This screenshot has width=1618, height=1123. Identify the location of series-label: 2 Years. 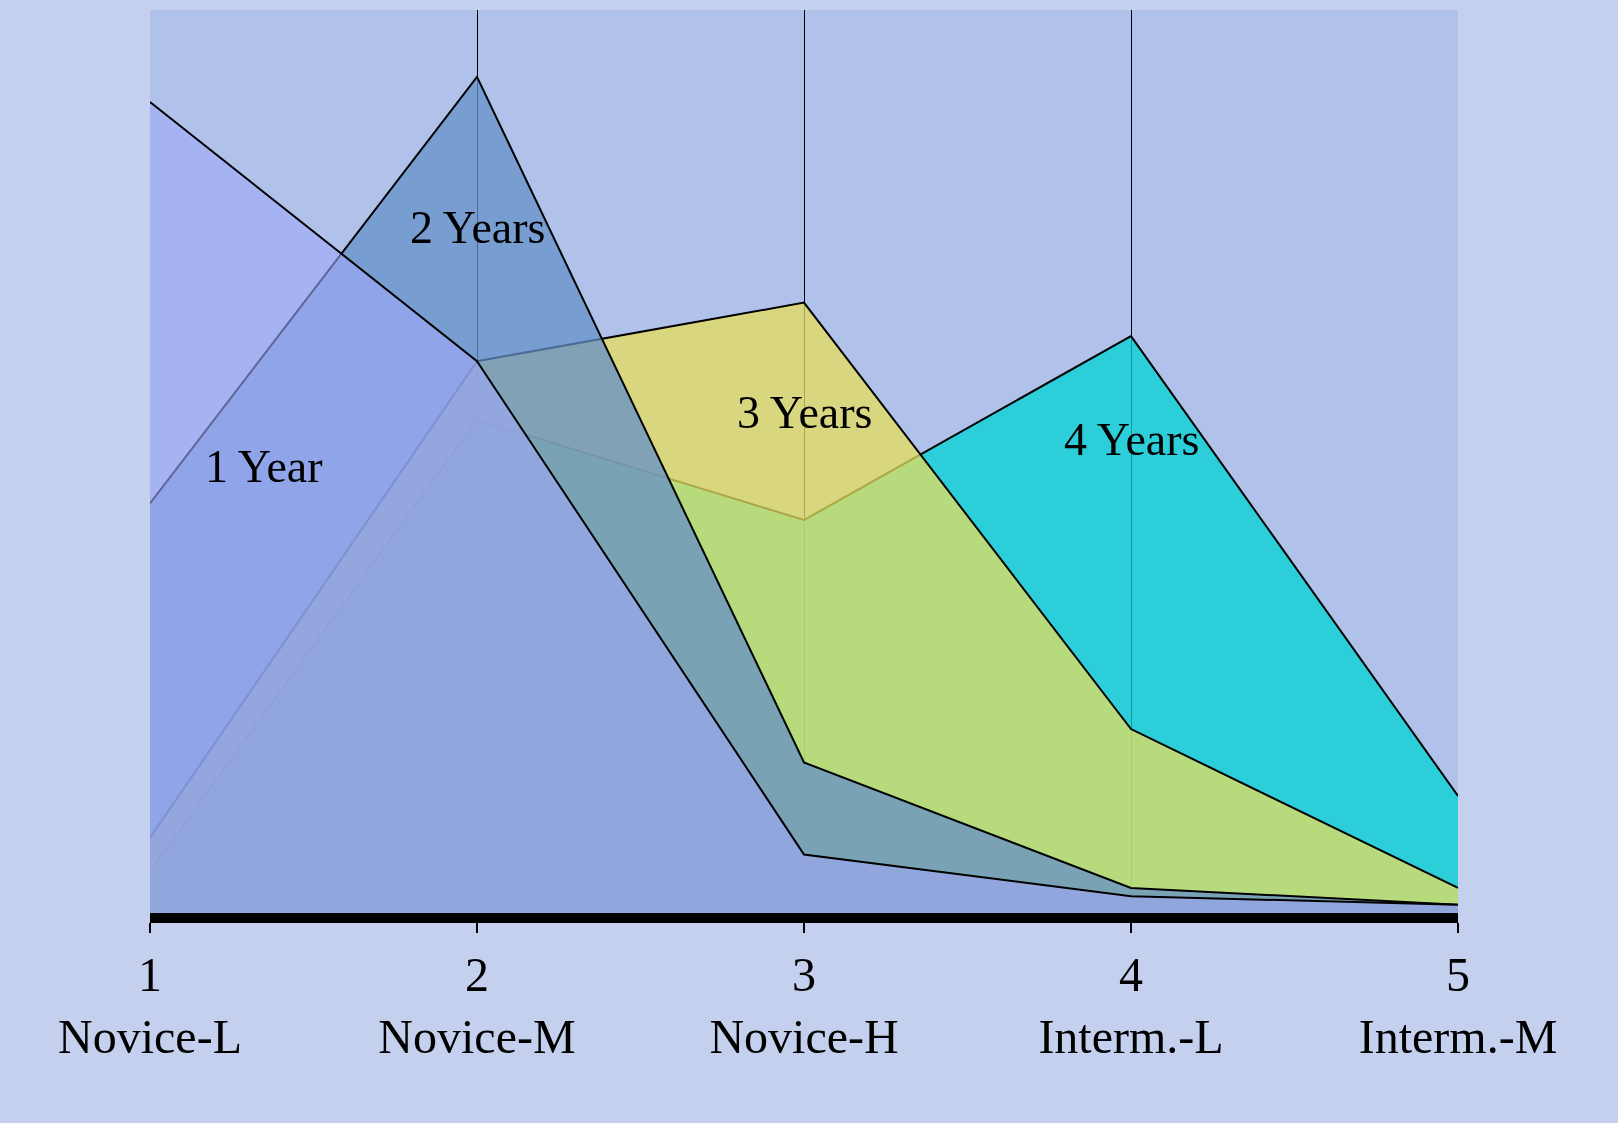
(478, 227).